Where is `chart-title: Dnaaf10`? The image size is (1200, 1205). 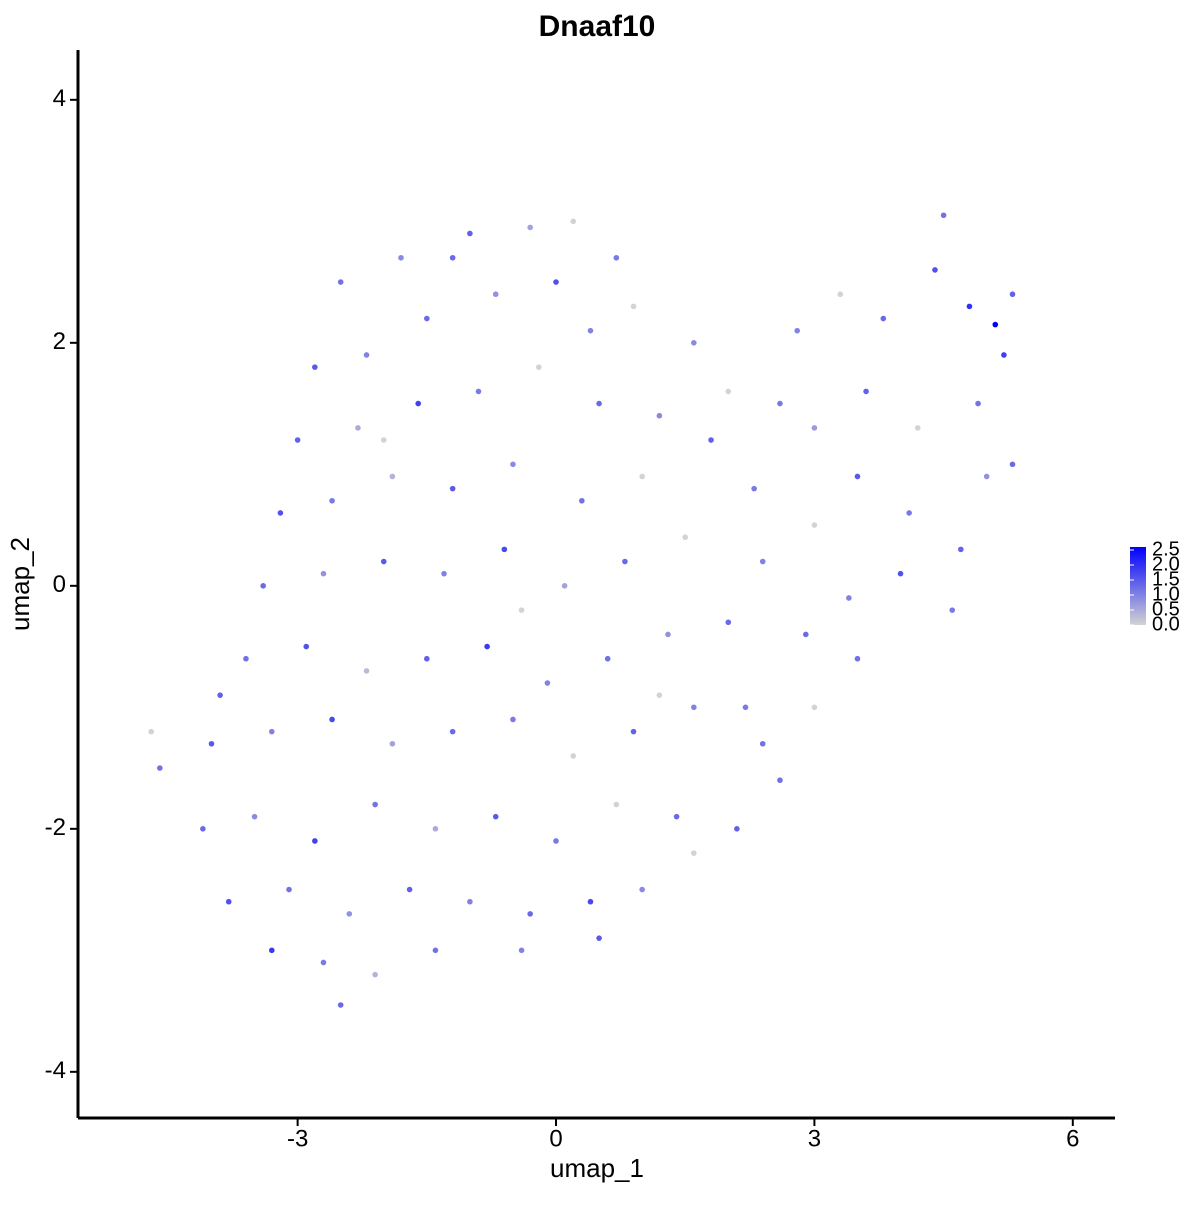 chart-title: Dnaaf10 is located at coordinates (597, 26).